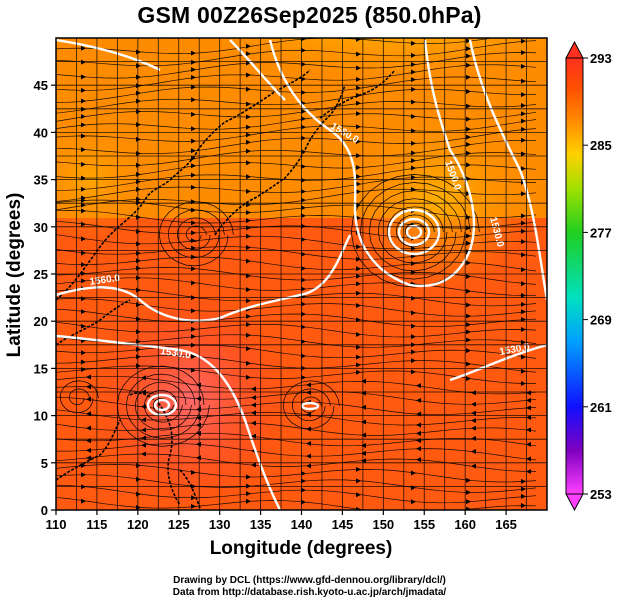  Describe the element at coordinates (301, 548) in the screenshot. I see `x-axis-label: Longitude (degrees)` at that location.